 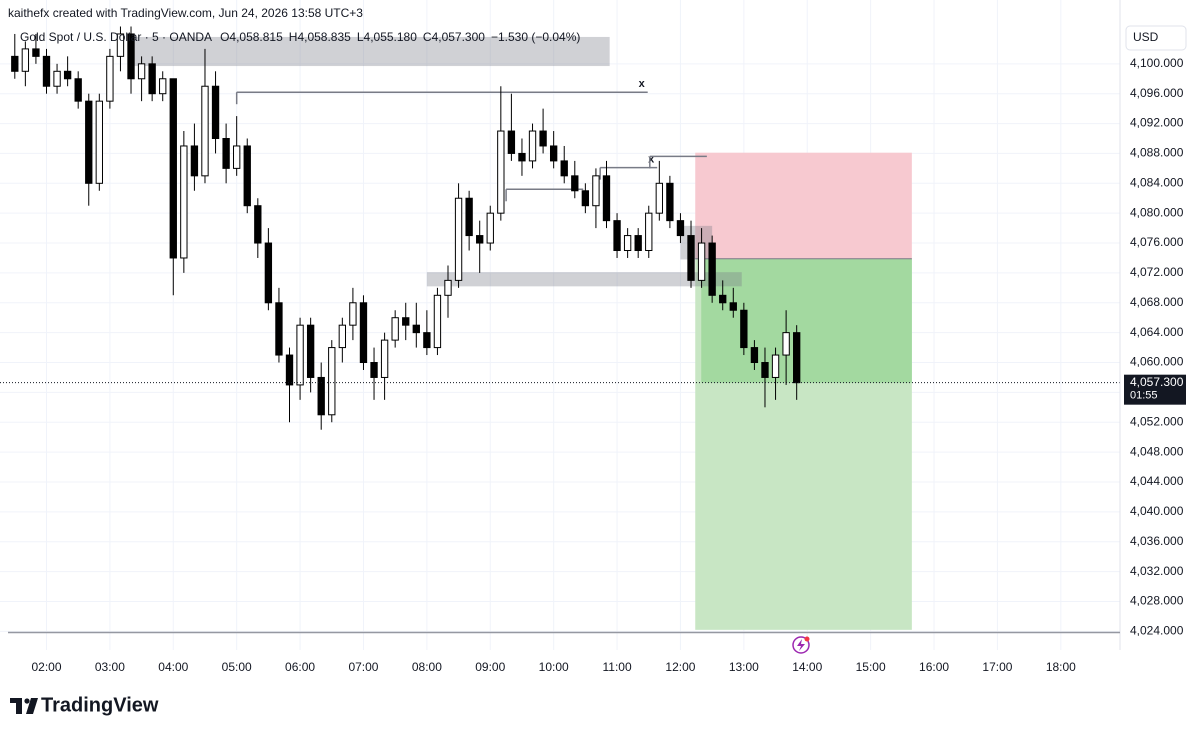 What do you see at coordinates (1157, 481) in the screenshot?
I see `y-tick-label: 4,044.000` at bounding box center [1157, 481].